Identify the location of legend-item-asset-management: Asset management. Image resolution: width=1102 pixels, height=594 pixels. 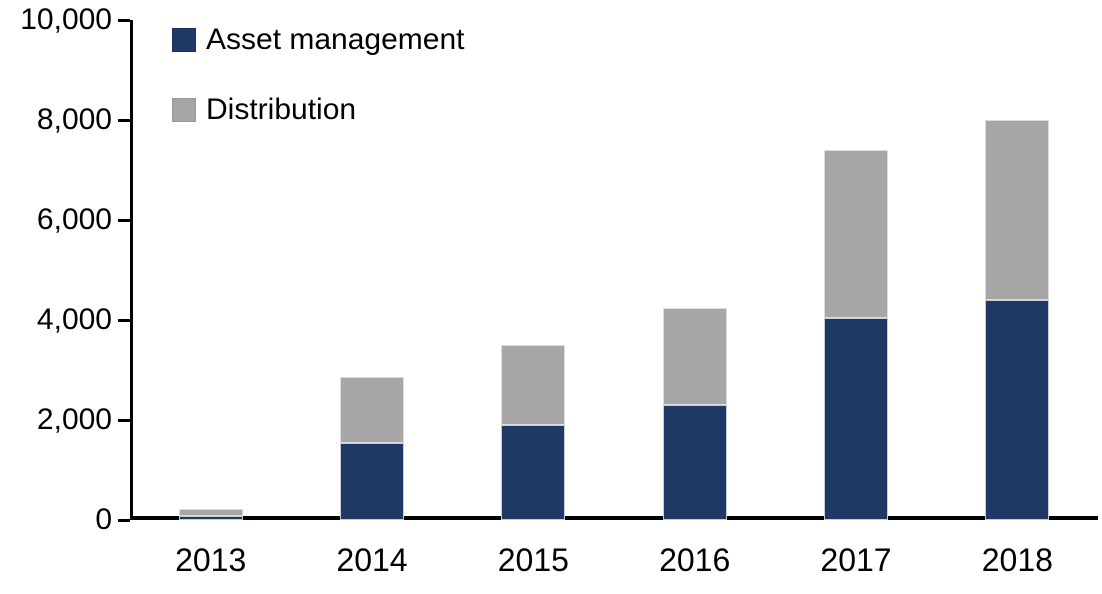
(318, 40).